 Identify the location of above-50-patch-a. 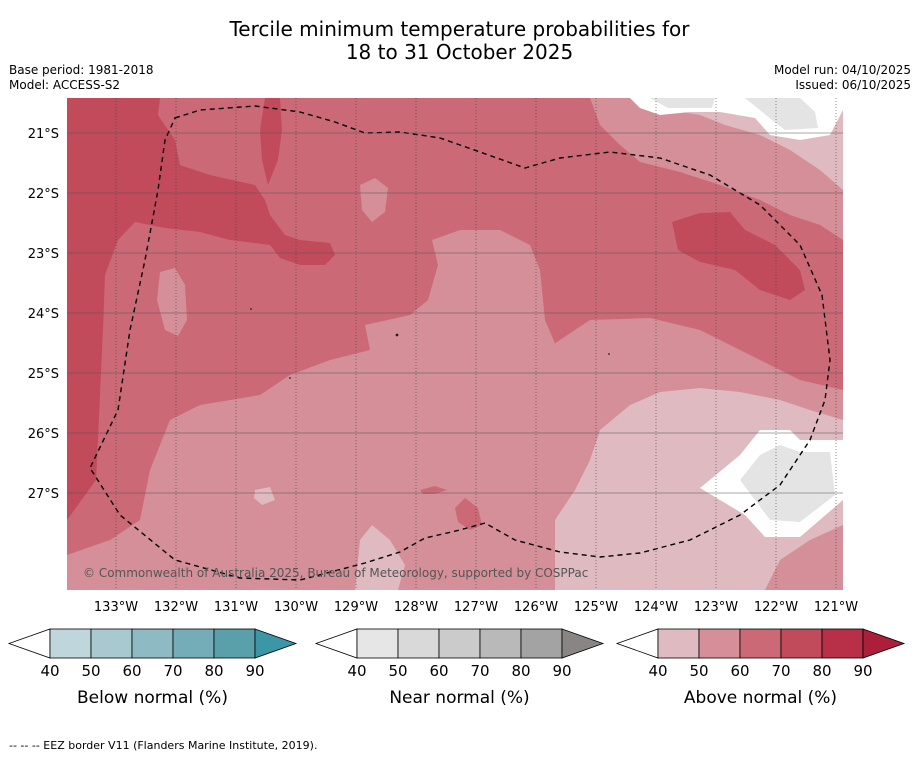
(374, 200).